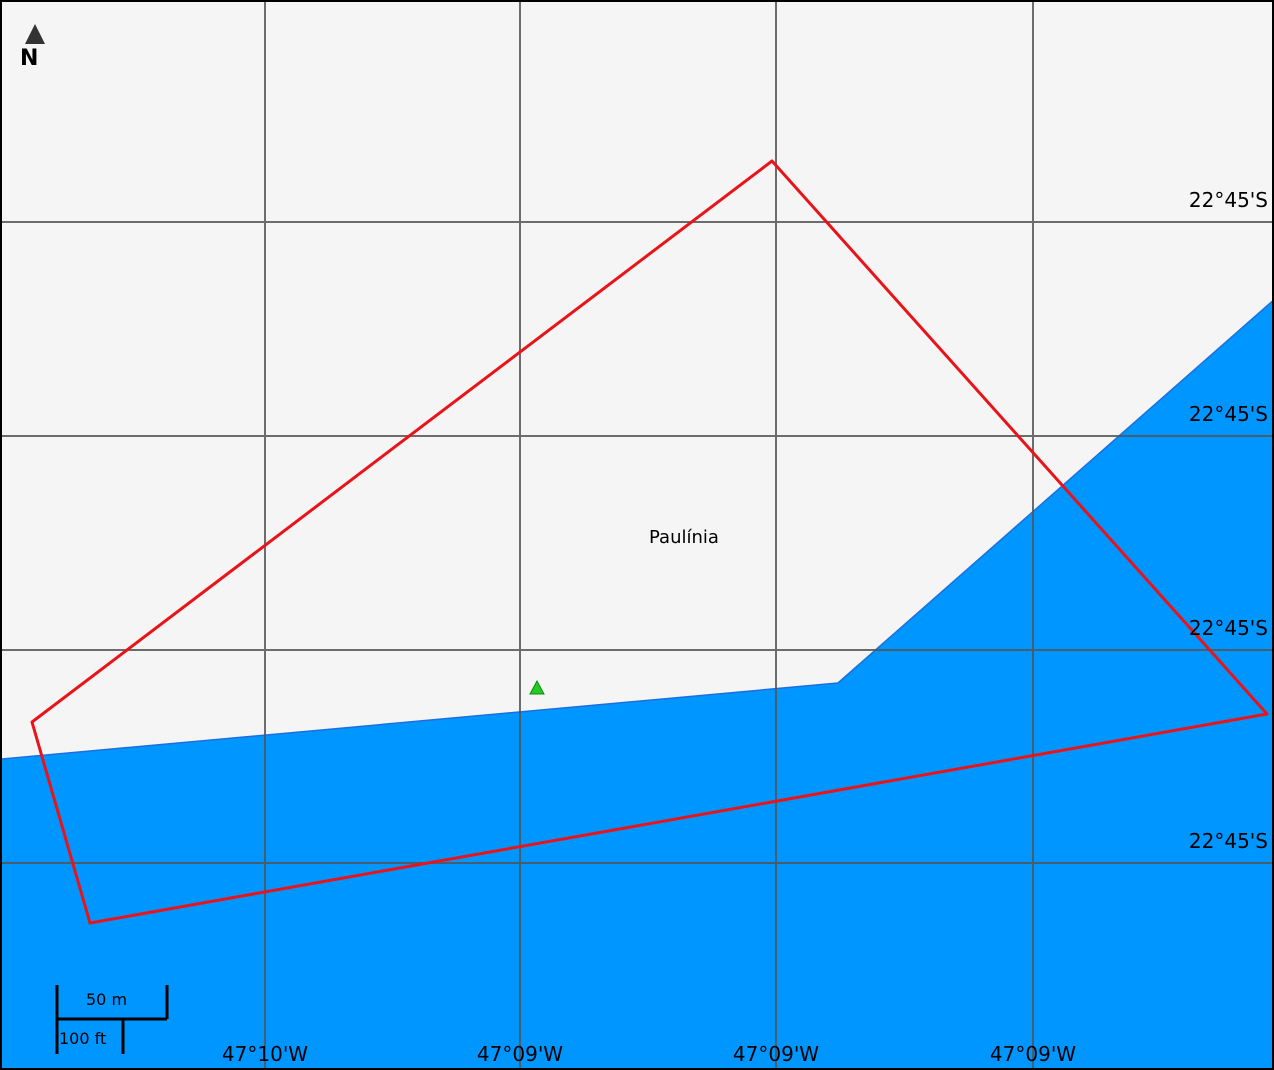 Image resolution: width=1274 pixels, height=1070 pixels. Describe the element at coordinates (537, 687) in the screenshot. I see `location-marker-icon` at that location.